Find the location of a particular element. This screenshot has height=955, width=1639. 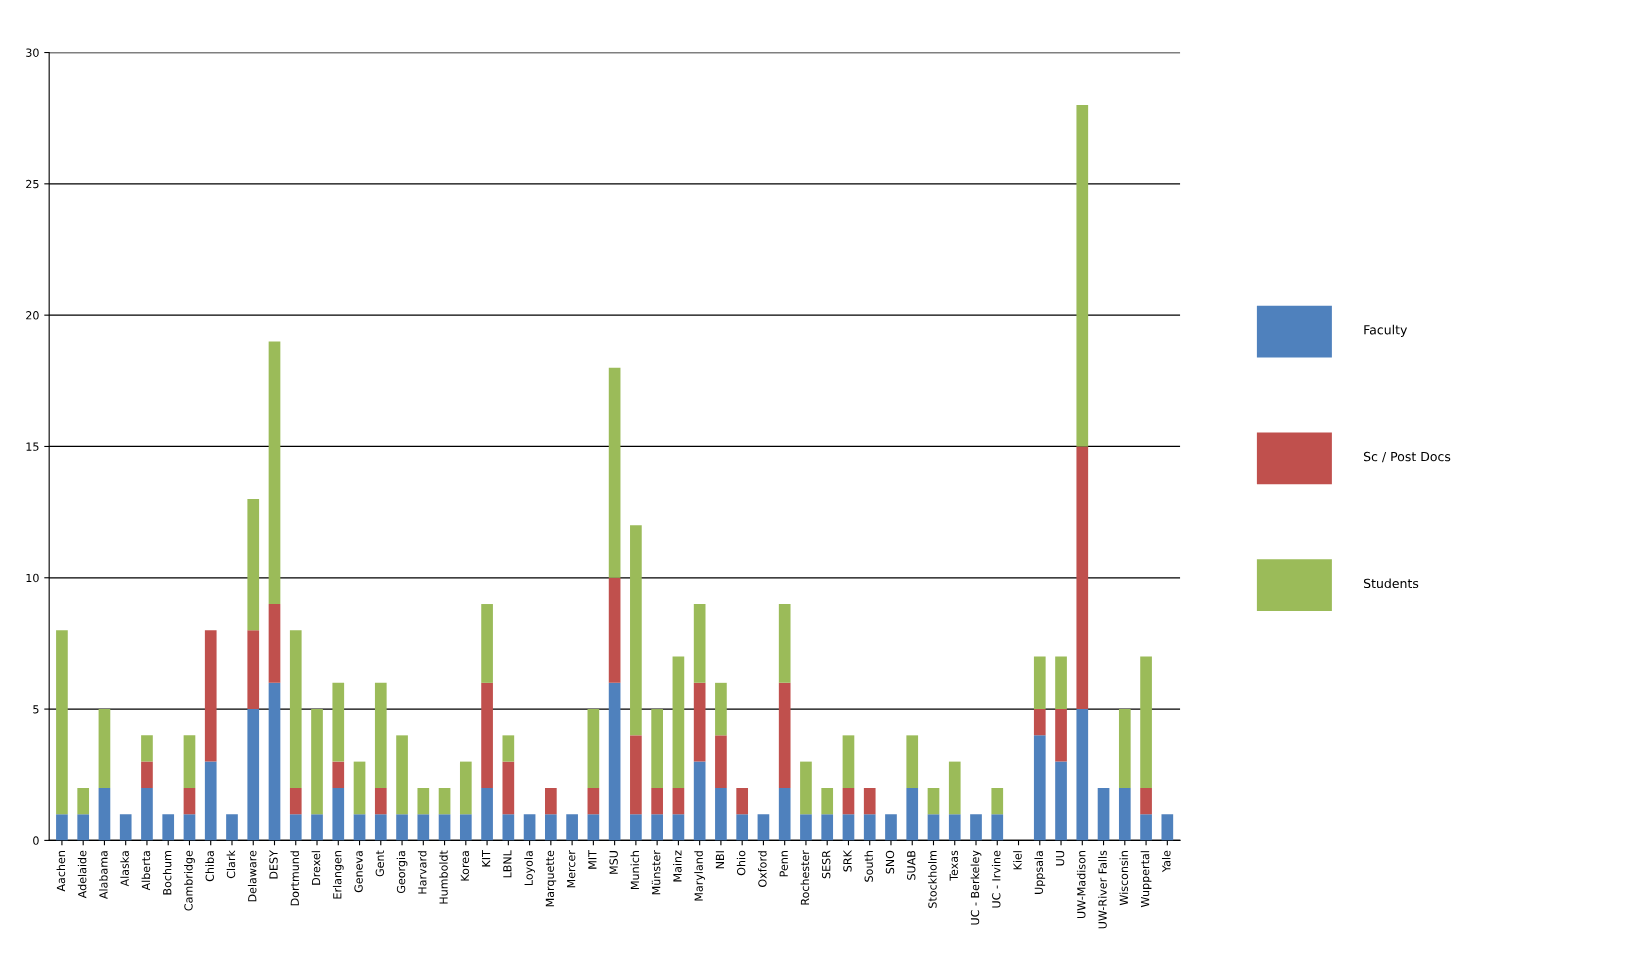

x-tick-label: SESR is located at coordinates (826, 864).